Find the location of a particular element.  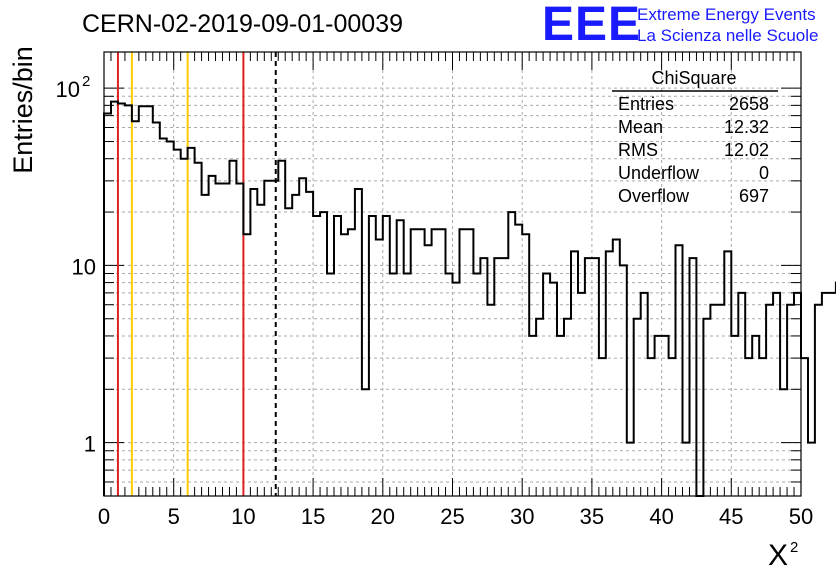

stats-value-underflow: 0 is located at coordinates (764, 173).